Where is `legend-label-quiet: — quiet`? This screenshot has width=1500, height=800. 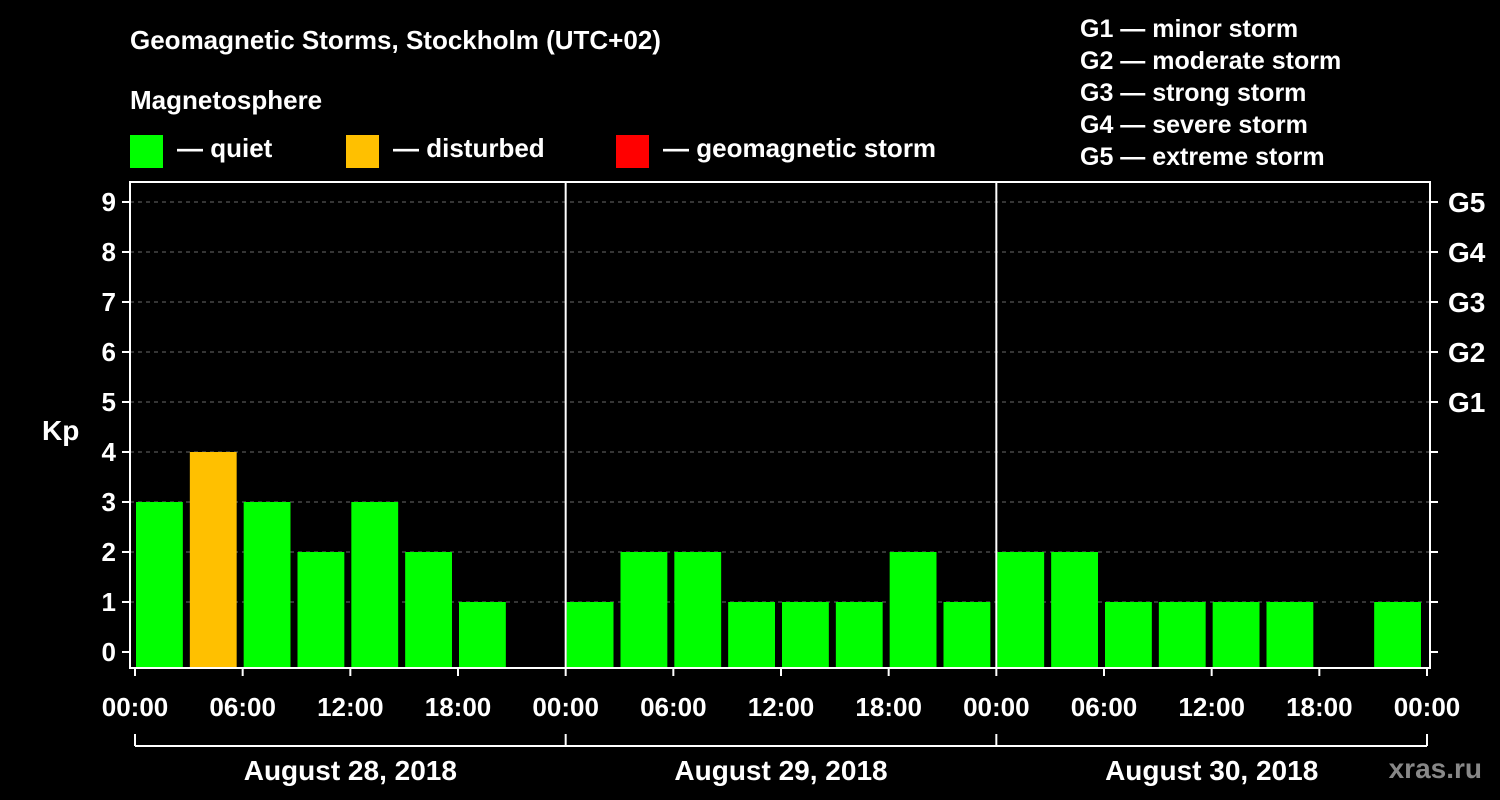 legend-label-quiet: — quiet is located at coordinates (225, 148).